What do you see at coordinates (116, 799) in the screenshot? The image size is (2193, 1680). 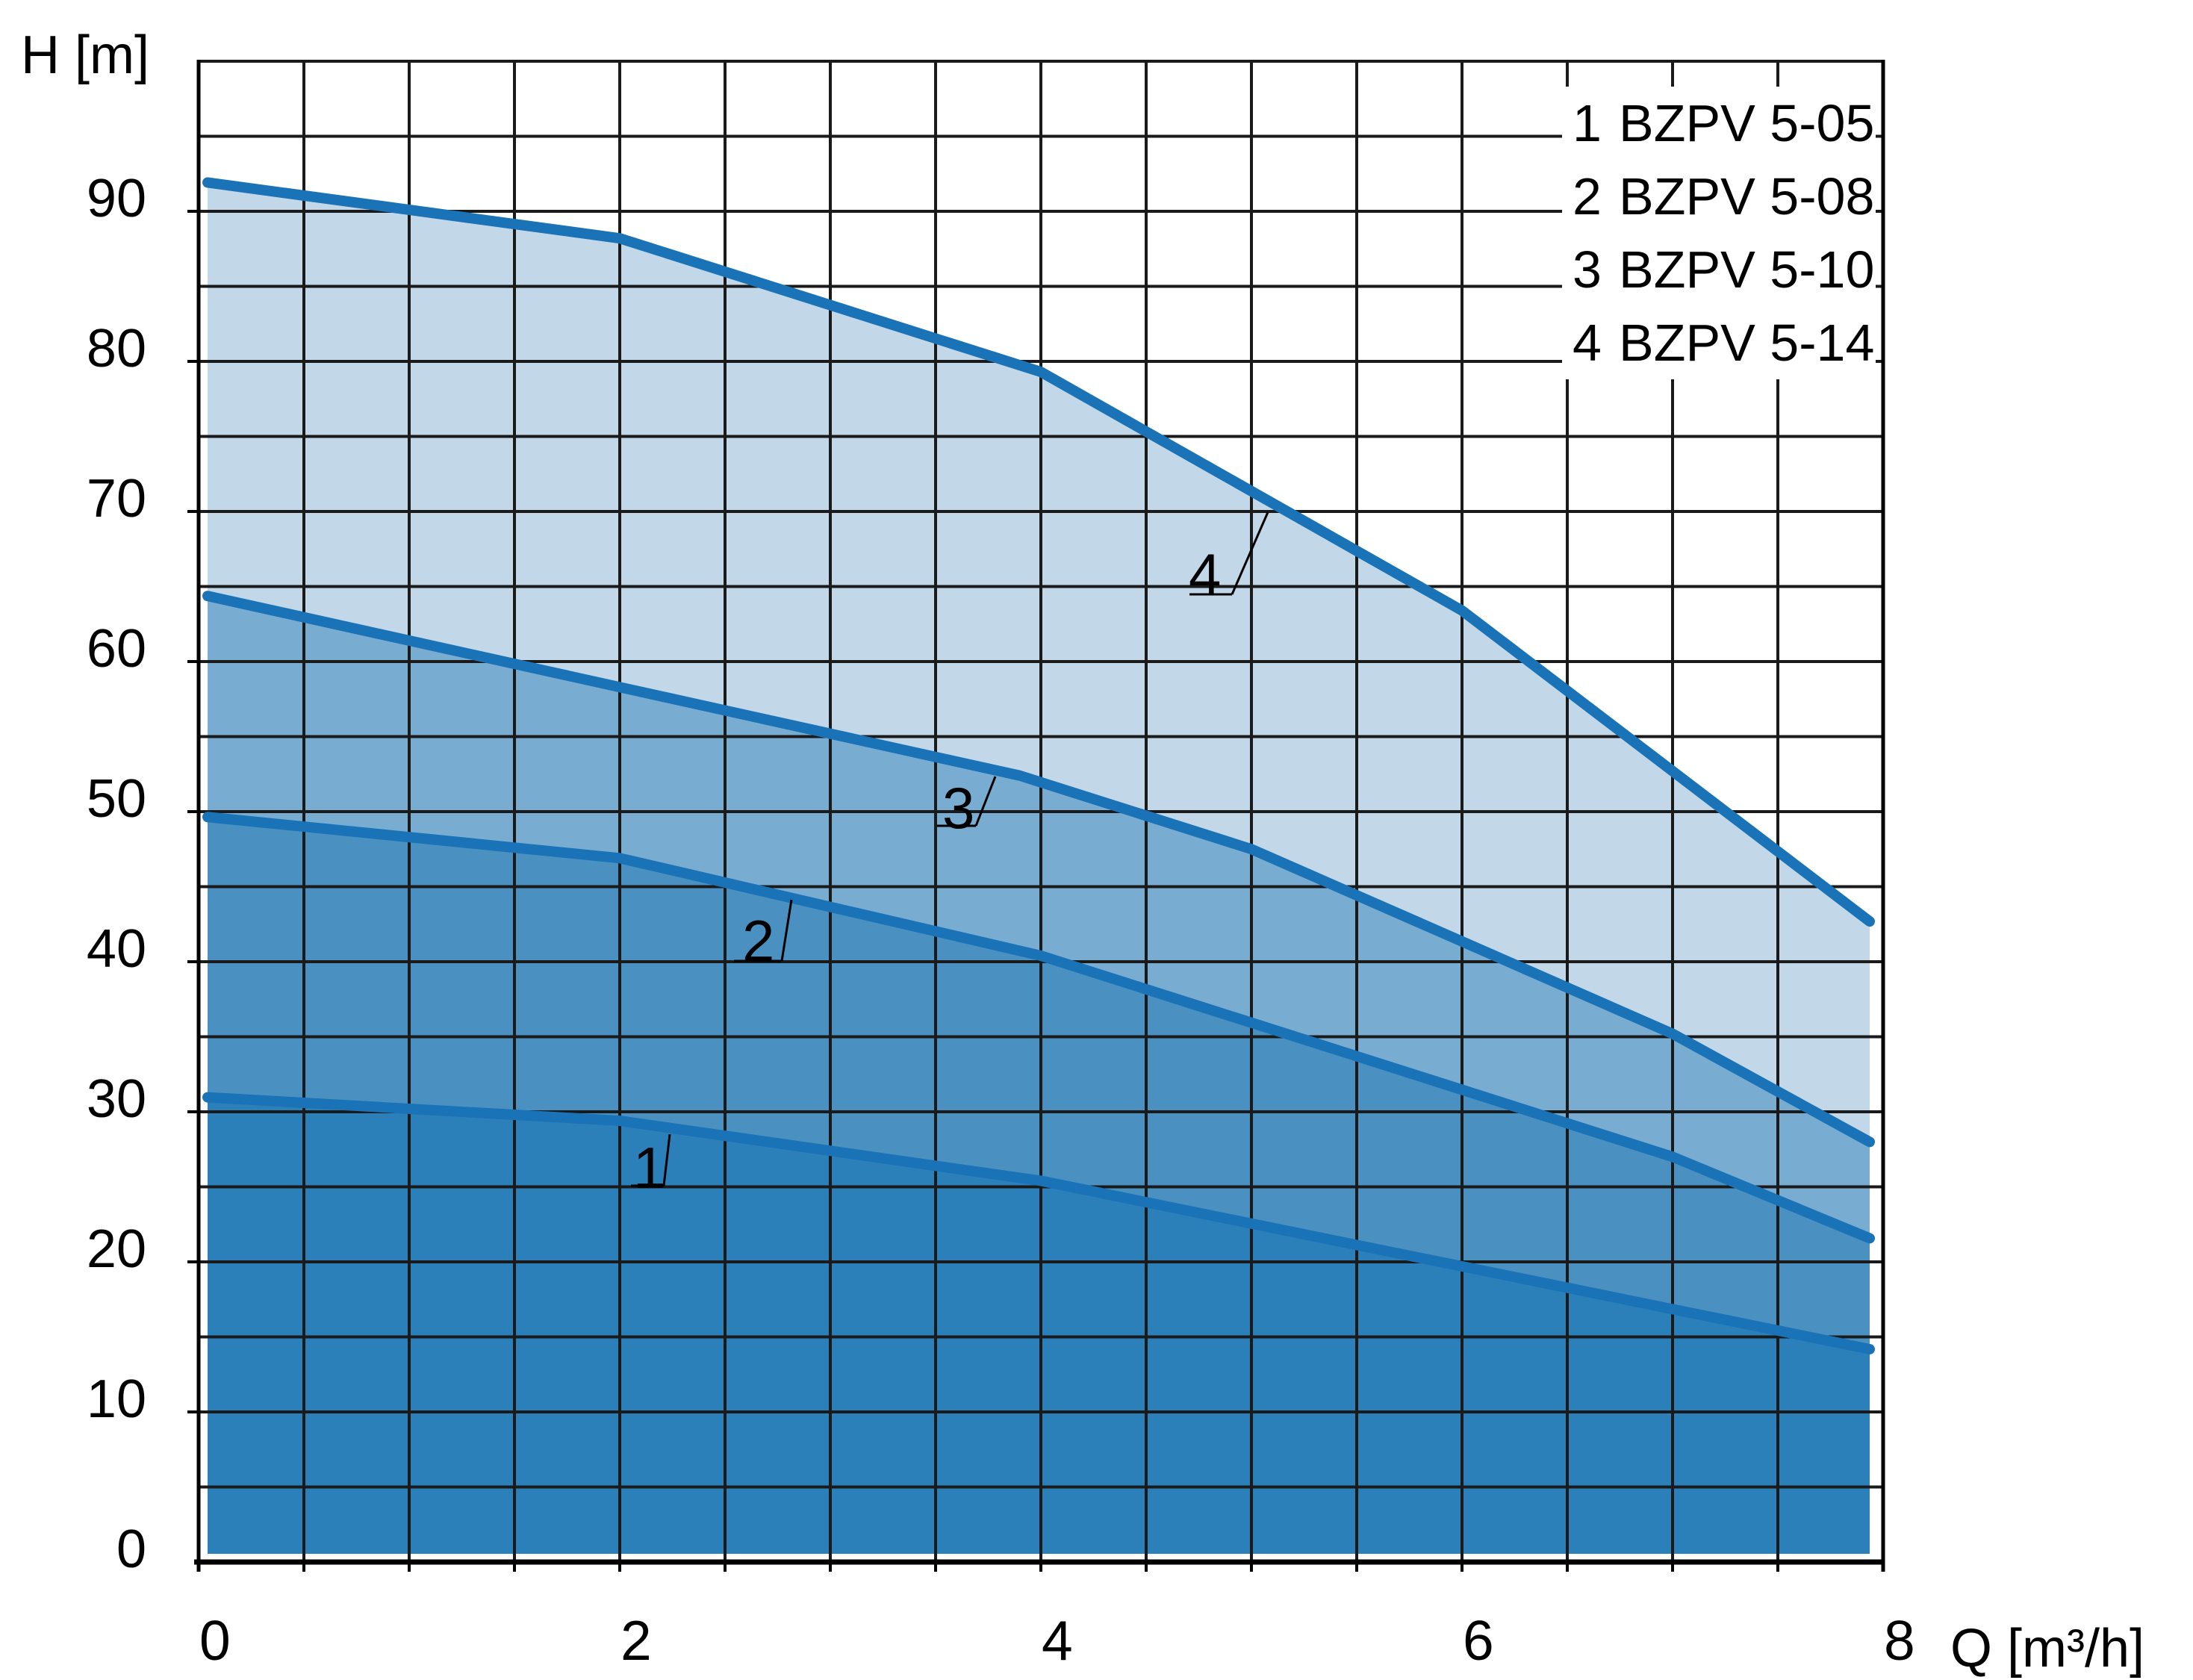 I see `y-tick-label-50: 50` at bounding box center [116, 799].